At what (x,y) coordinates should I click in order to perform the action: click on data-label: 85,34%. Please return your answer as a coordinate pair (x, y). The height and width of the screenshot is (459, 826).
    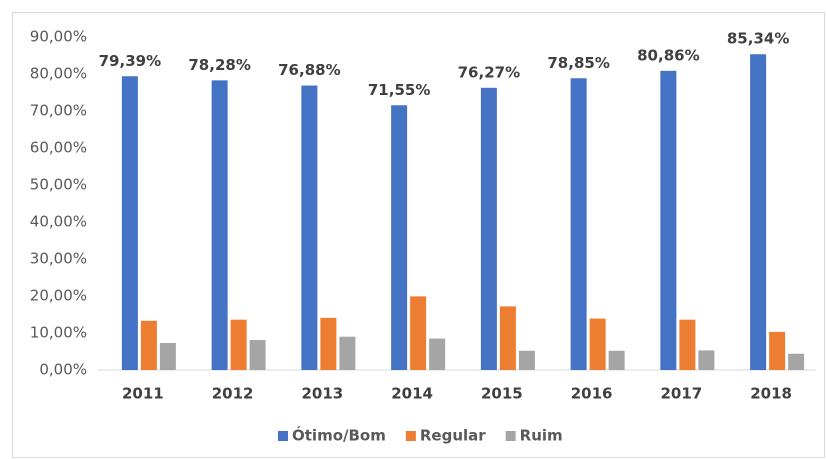
    Looking at the image, I should click on (758, 39).